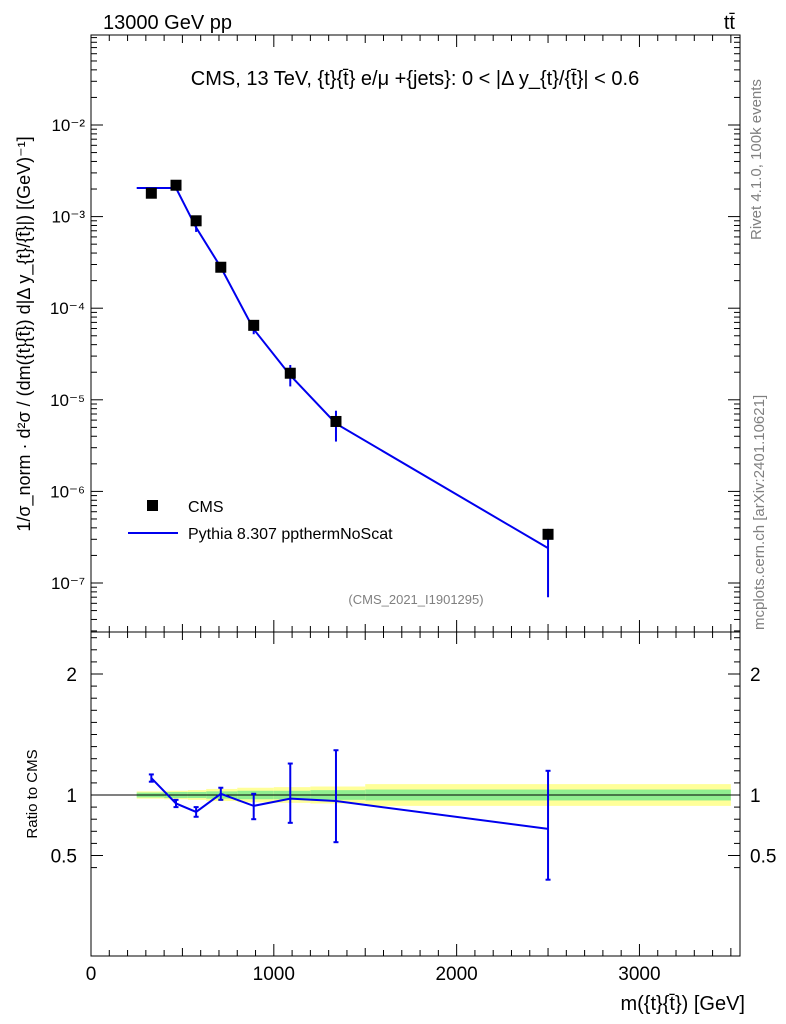  I want to click on ratio-y-tick-label-right: 1, so click(755, 796).